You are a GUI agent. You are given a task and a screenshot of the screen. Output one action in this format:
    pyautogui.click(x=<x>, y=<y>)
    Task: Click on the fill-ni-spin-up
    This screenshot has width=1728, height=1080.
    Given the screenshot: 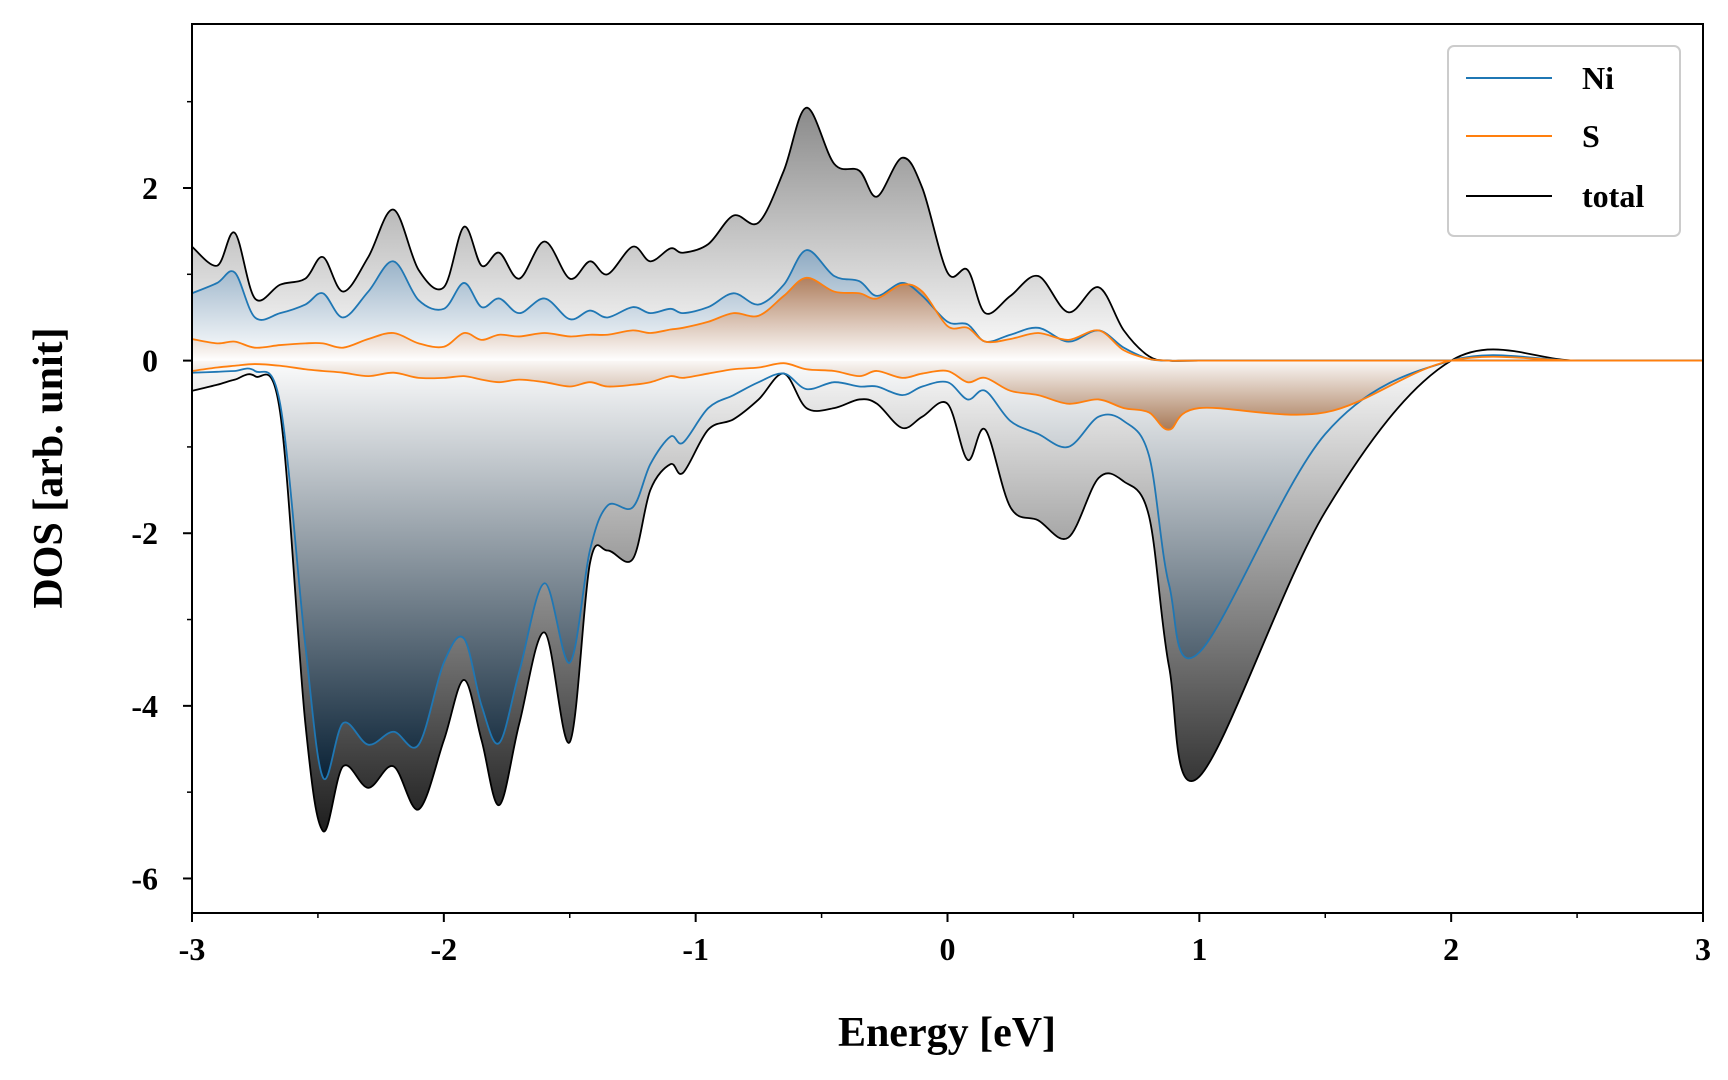 What is the action you would take?
    pyautogui.click(x=947, y=305)
    